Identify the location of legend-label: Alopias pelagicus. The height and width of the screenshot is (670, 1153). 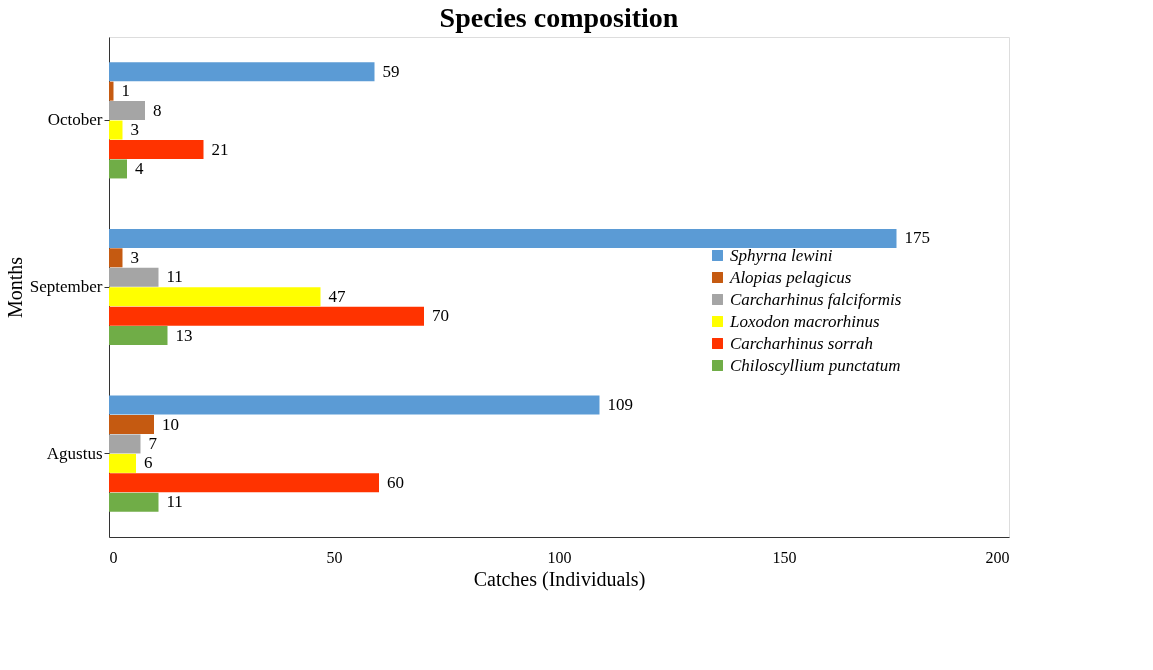
(790, 277).